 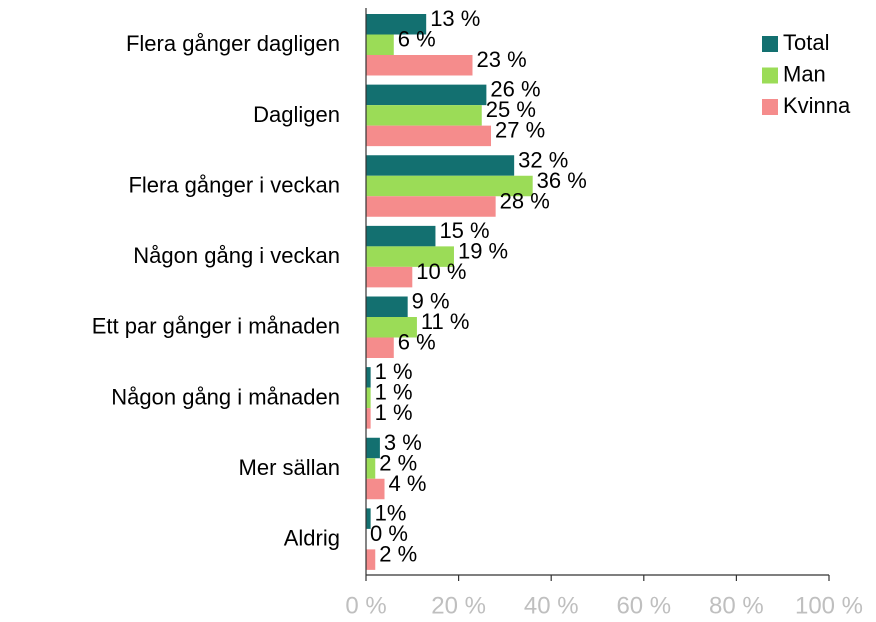 I want to click on x-tick-label: 60 %, so click(x=643, y=605).